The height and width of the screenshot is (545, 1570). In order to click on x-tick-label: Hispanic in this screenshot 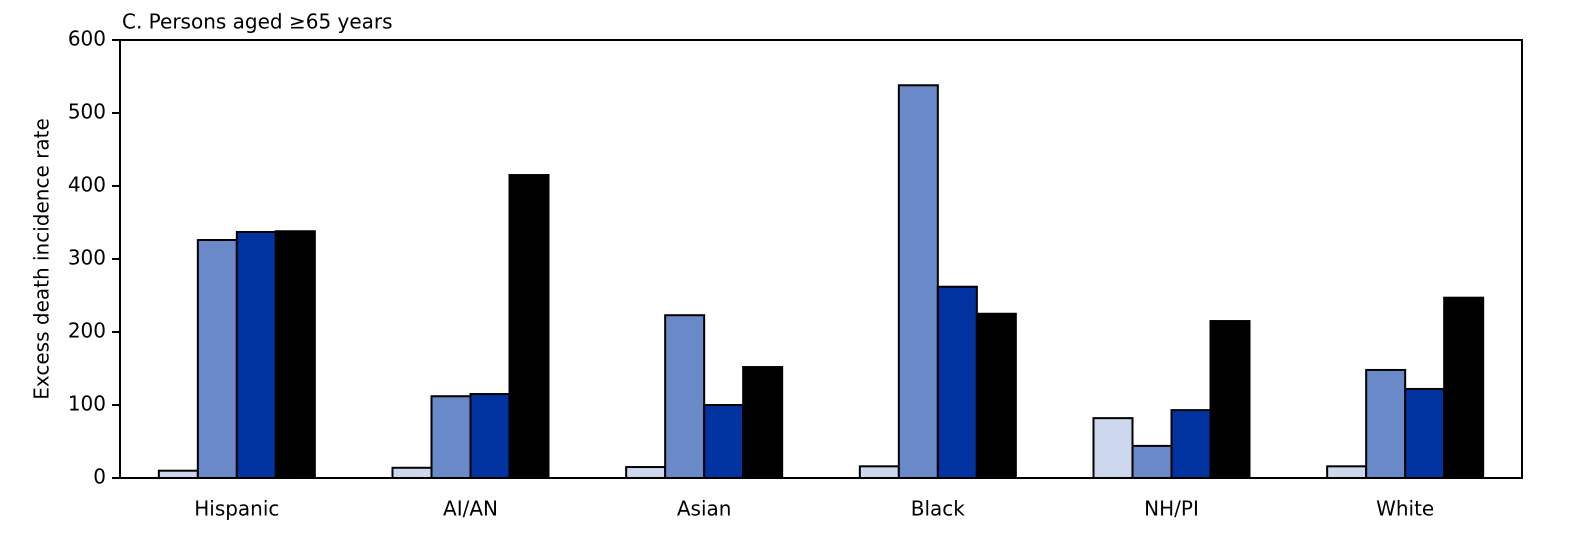, I will do `click(236, 509)`.